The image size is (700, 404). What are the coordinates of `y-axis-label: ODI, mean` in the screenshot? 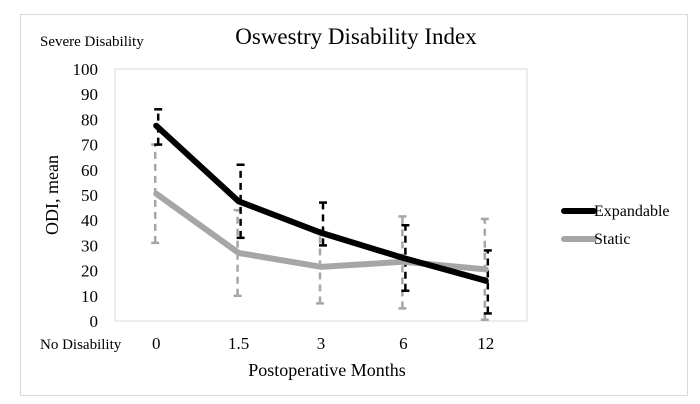 It's located at (52, 195).